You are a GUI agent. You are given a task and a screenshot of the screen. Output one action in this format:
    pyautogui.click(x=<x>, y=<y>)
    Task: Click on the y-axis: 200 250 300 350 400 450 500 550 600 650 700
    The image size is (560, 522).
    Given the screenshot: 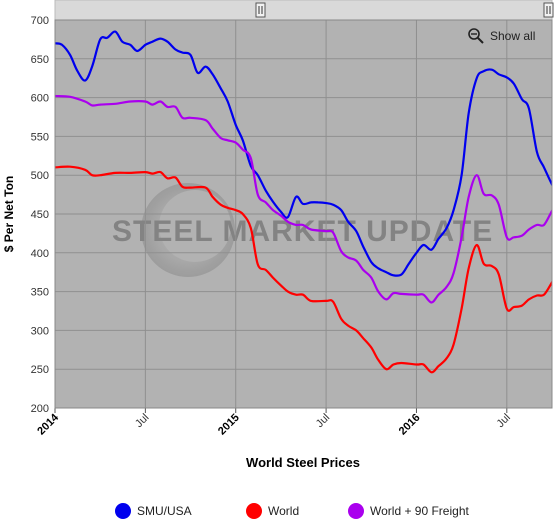 What is the action you would take?
    pyautogui.click(x=40, y=215)
    